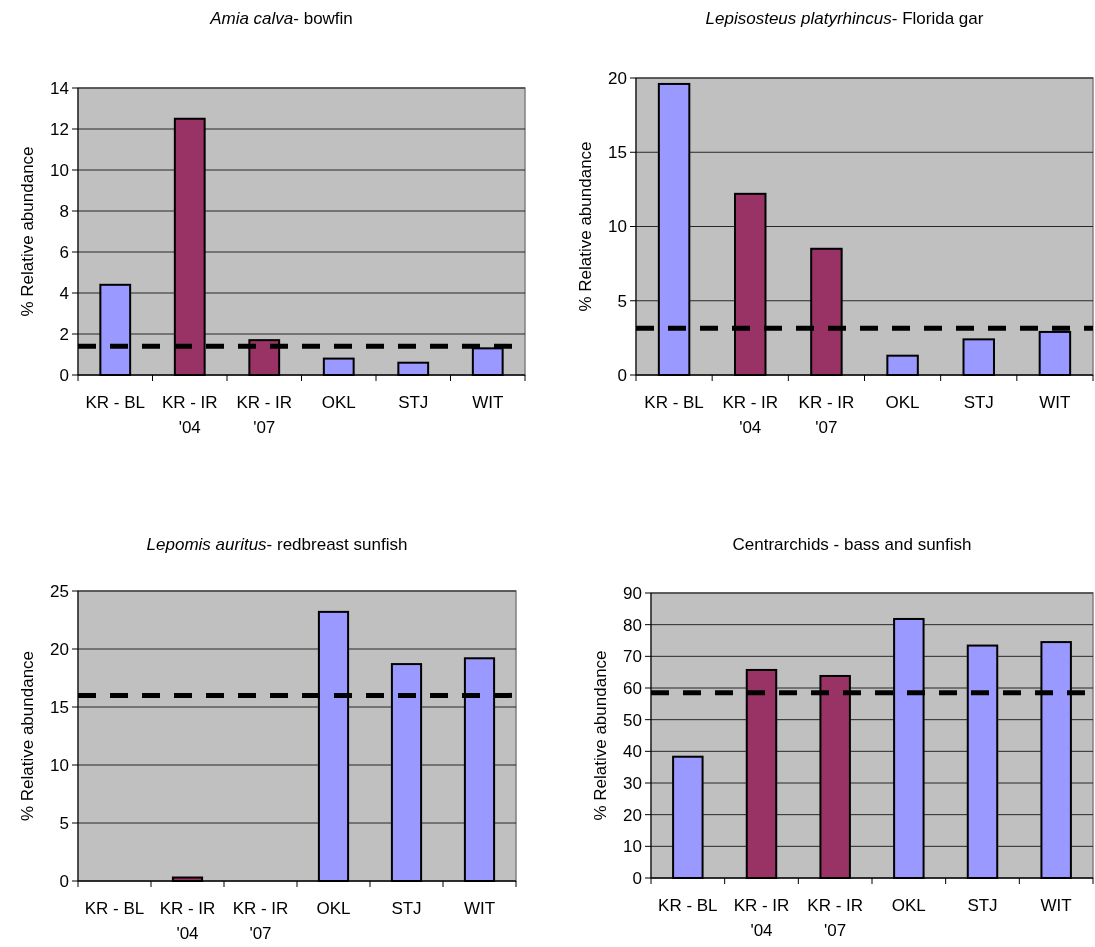 Image resolution: width=1095 pixels, height=947 pixels. What do you see at coordinates (64, 252) in the screenshot?
I see `y-tick-label: 6` at bounding box center [64, 252].